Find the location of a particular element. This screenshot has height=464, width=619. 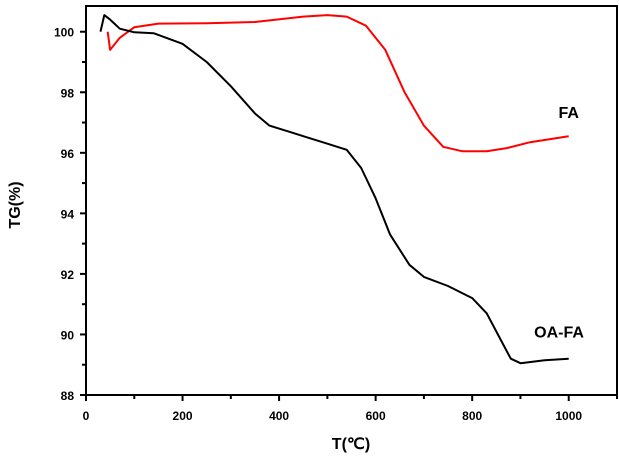

x-axis-label: T(℃) is located at coordinates (351, 444).